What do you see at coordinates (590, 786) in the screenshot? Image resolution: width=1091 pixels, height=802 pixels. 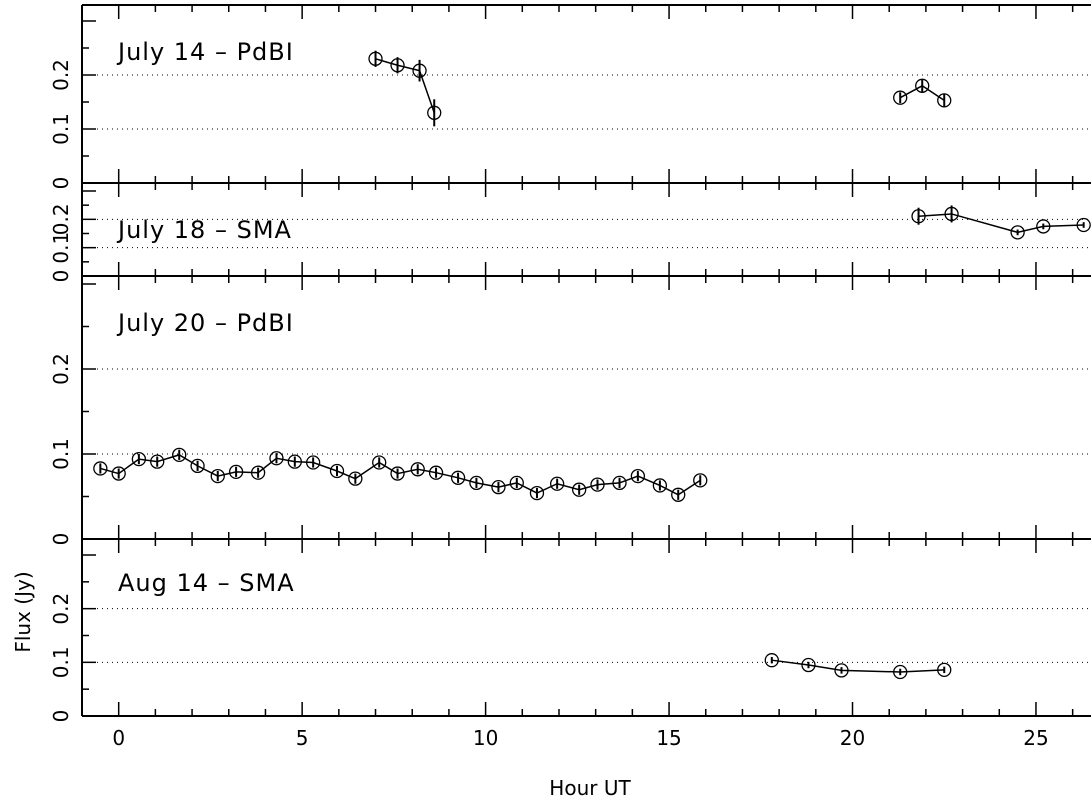 I see `x-axis-title: Hour UT` at bounding box center [590, 786].